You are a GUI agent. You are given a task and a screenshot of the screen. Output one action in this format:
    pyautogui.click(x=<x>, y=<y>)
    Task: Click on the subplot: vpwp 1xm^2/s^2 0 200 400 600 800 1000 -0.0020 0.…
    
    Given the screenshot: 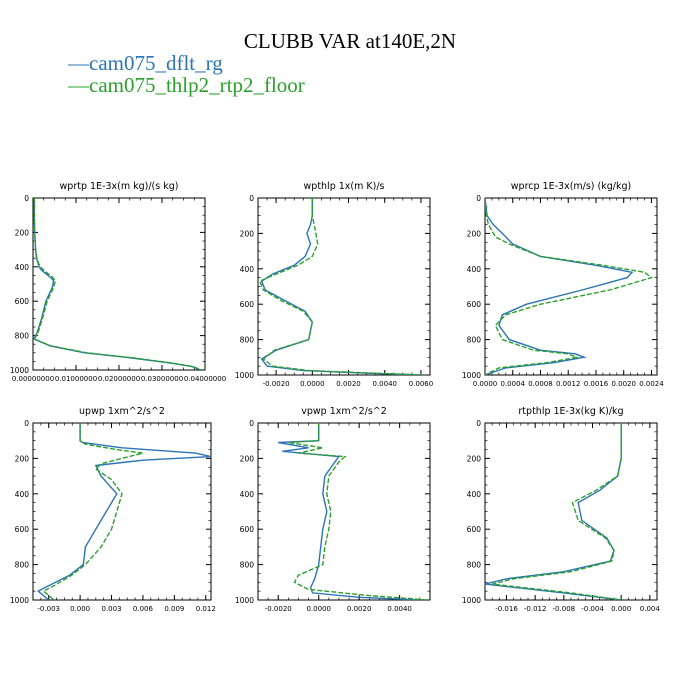 What is the action you would take?
    pyautogui.click(x=333, y=509)
    